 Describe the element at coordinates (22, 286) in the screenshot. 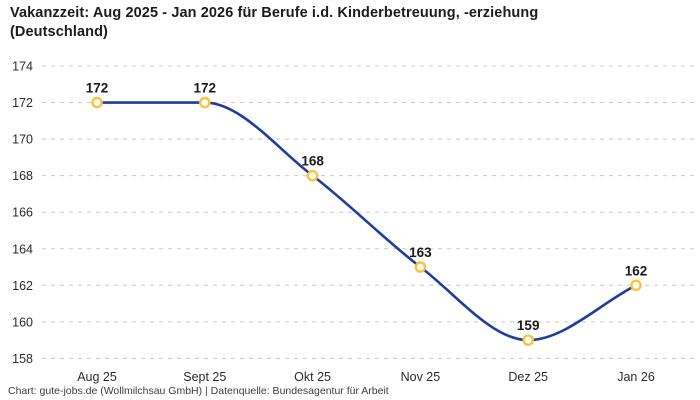

I see `y-axis-tick-label: 162` at that location.